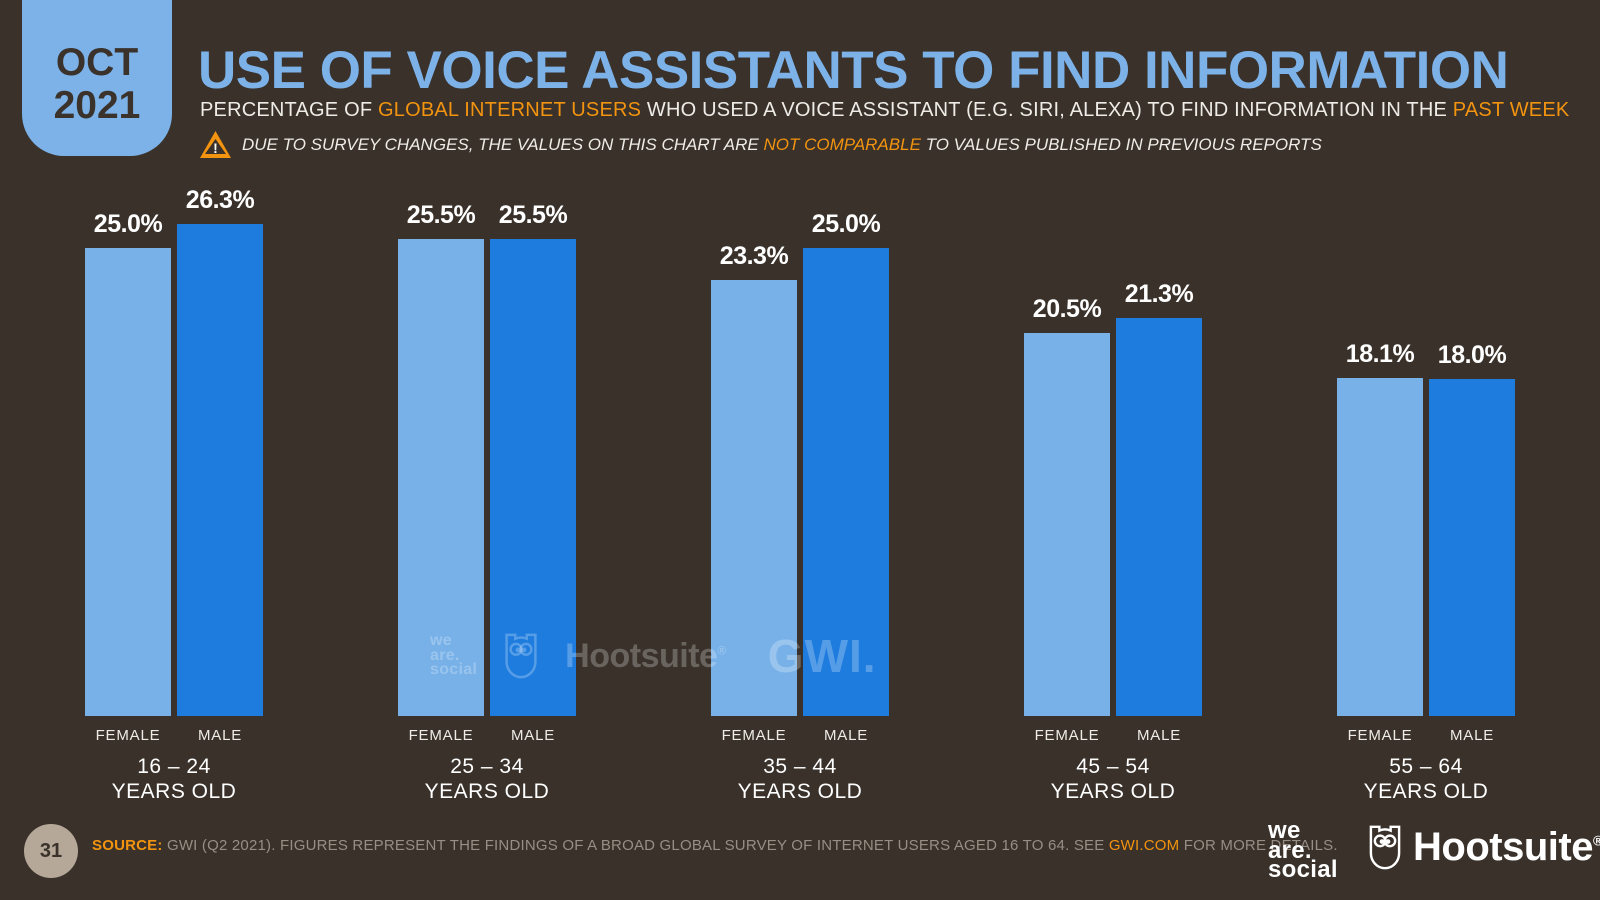  What do you see at coordinates (220, 200) in the screenshot?
I see `bar-value-label: 26.3%` at bounding box center [220, 200].